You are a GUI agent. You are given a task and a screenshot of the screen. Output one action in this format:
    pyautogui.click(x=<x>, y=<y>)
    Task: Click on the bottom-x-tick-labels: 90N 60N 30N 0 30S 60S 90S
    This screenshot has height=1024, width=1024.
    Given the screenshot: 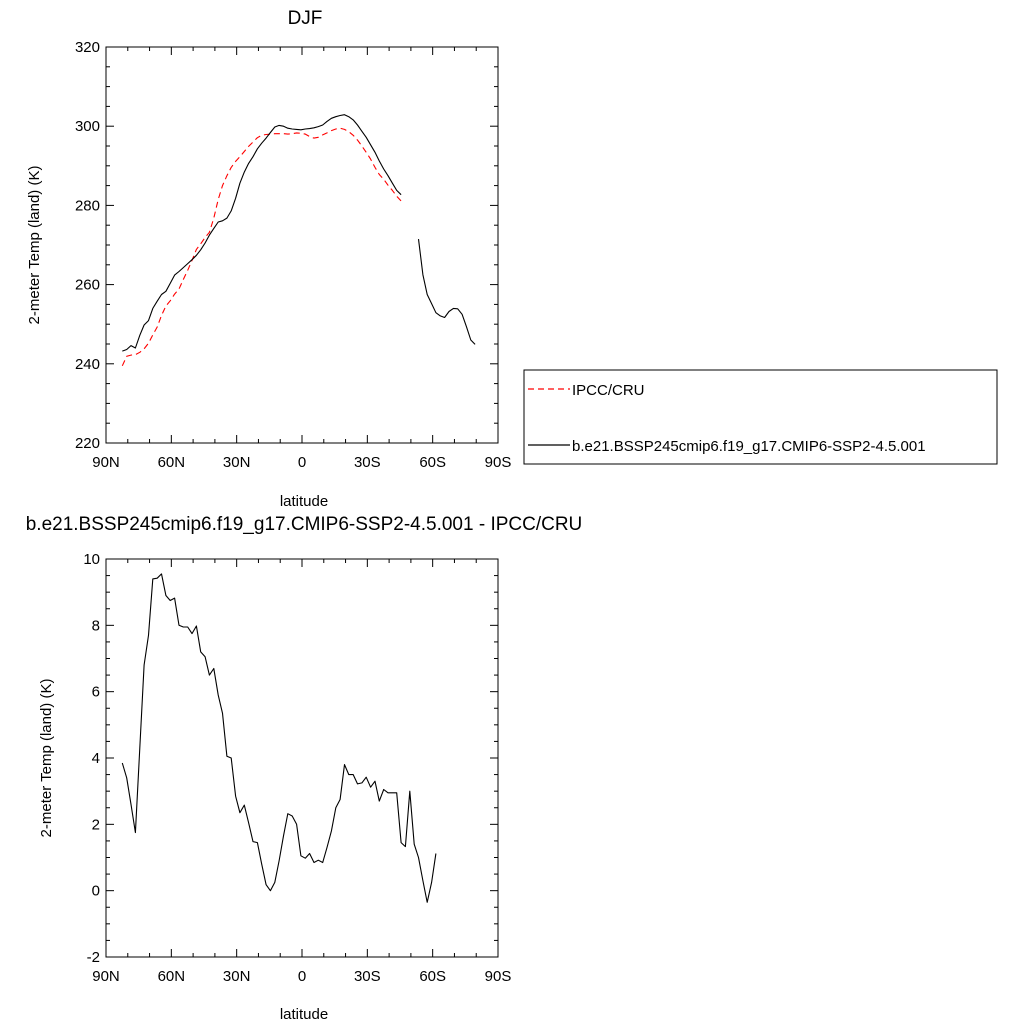 What is the action you would take?
    pyautogui.click(x=301, y=976)
    